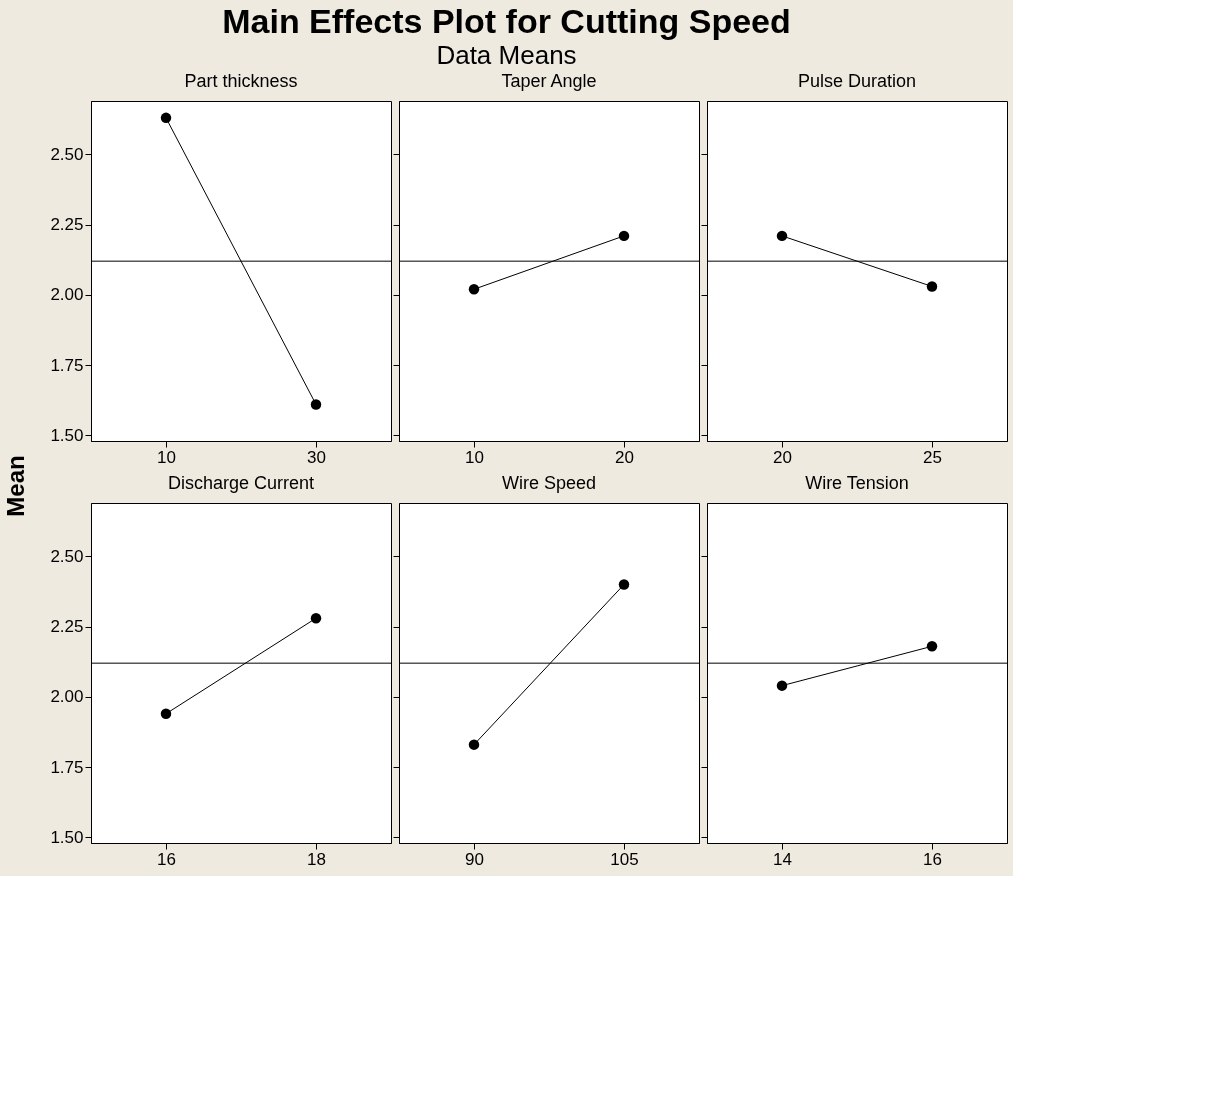  I want to click on text: Data Means, so click(506, 54).